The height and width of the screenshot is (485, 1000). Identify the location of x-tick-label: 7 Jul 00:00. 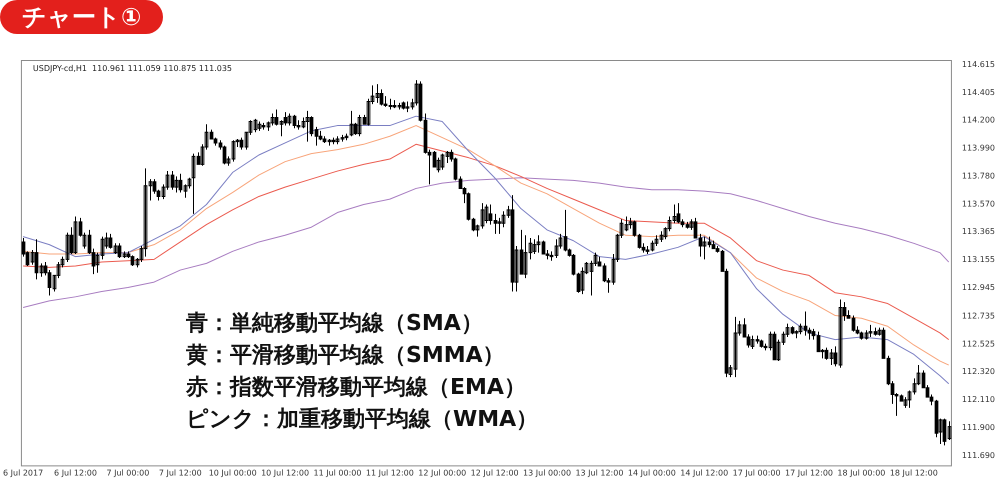
(128, 473).